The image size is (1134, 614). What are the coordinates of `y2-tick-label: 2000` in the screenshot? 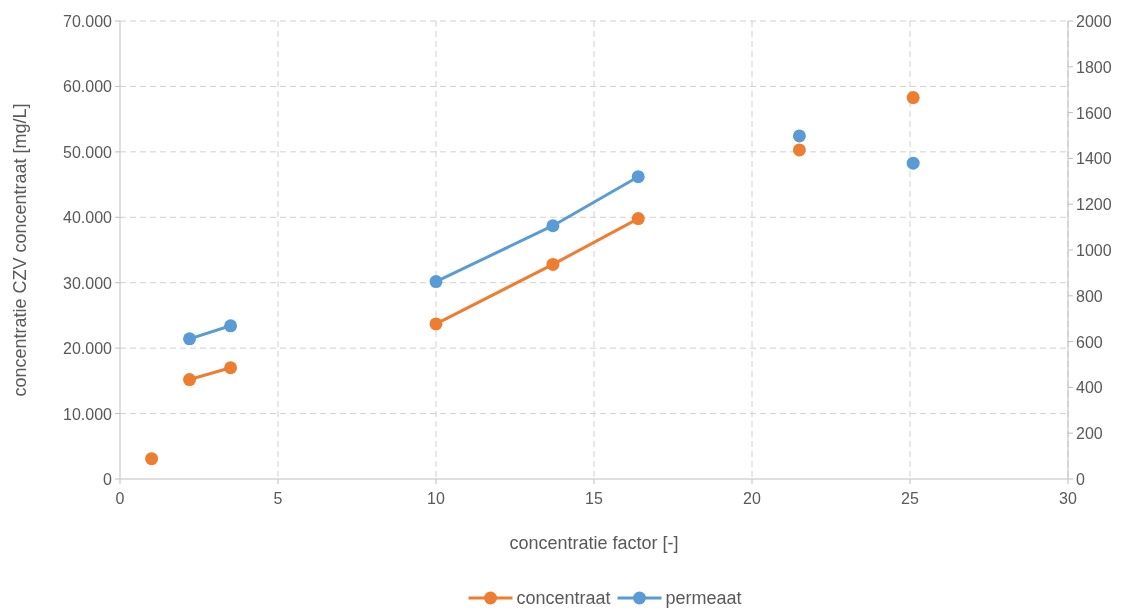 It's located at (1094, 21).